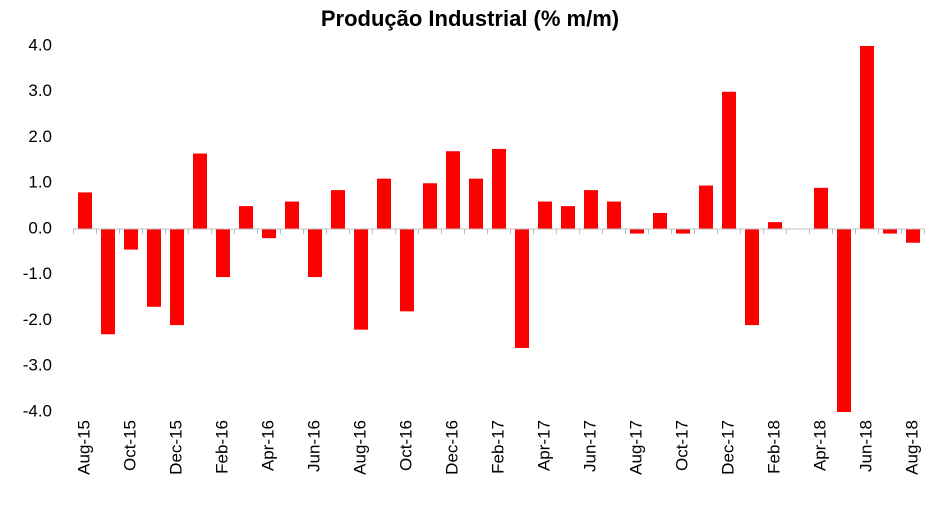  I want to click on x-tick-label: Aug-17, so click(635, 447).